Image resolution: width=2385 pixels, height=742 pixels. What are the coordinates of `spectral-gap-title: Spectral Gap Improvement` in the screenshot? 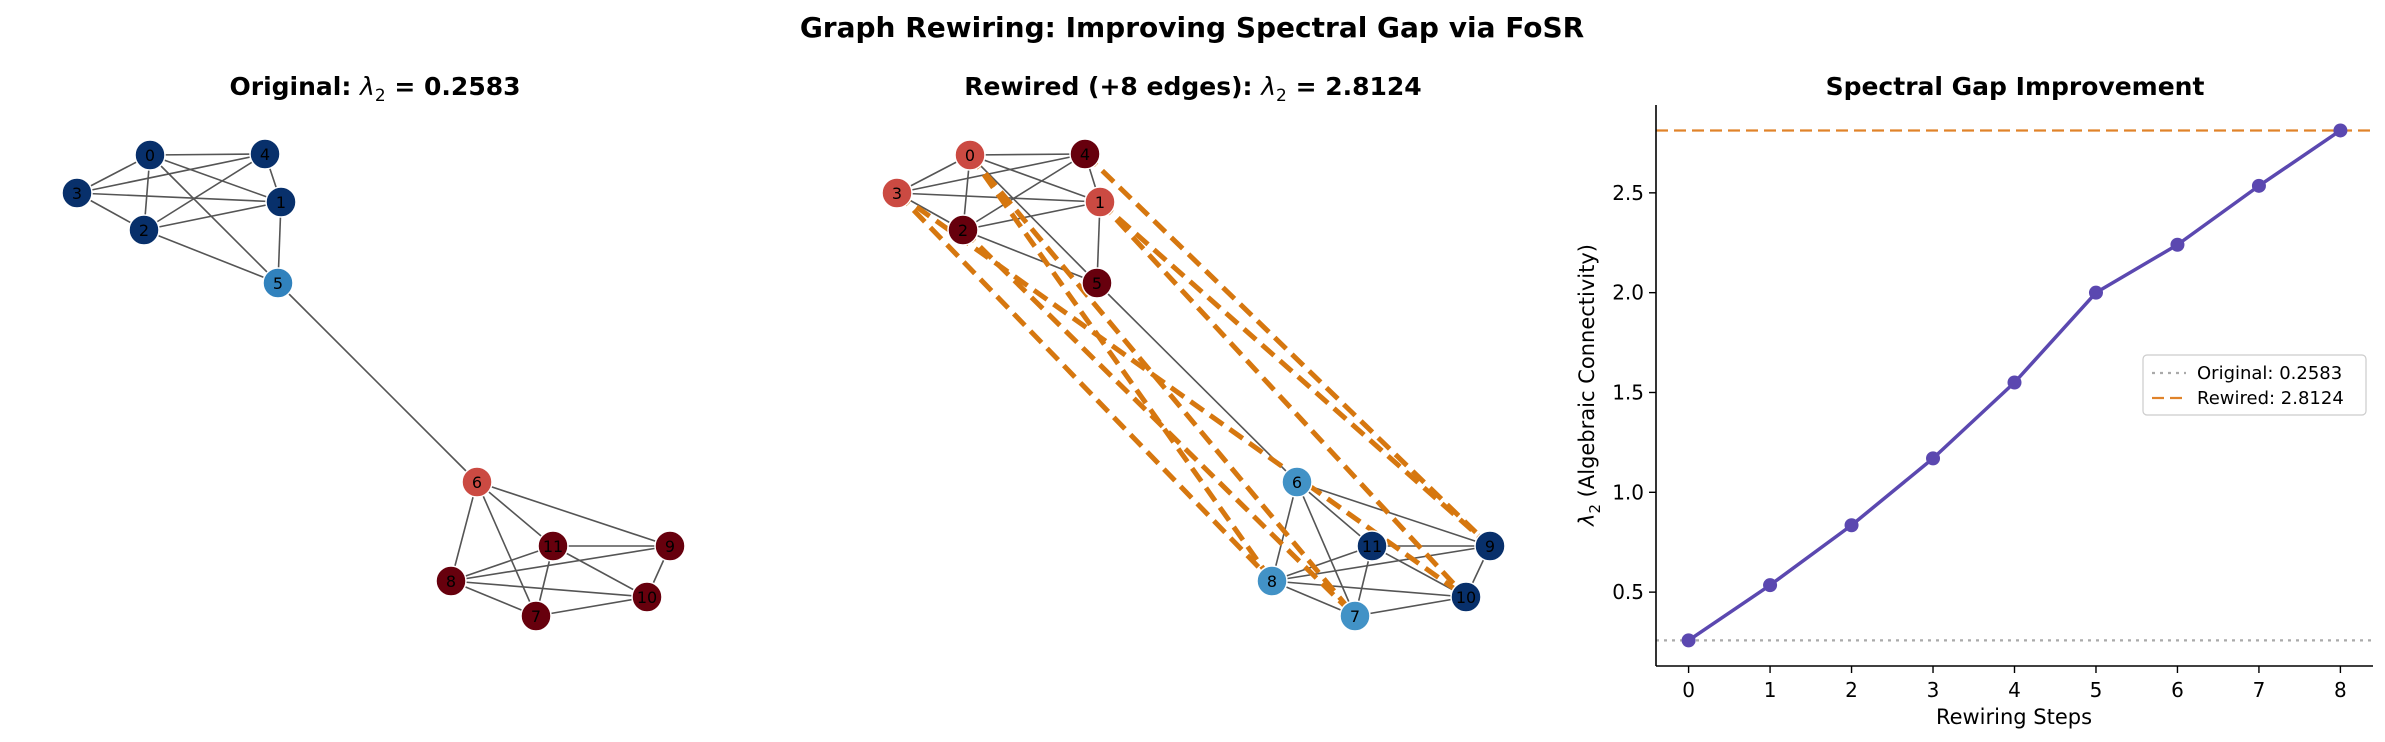 It's located at (2015, 86).